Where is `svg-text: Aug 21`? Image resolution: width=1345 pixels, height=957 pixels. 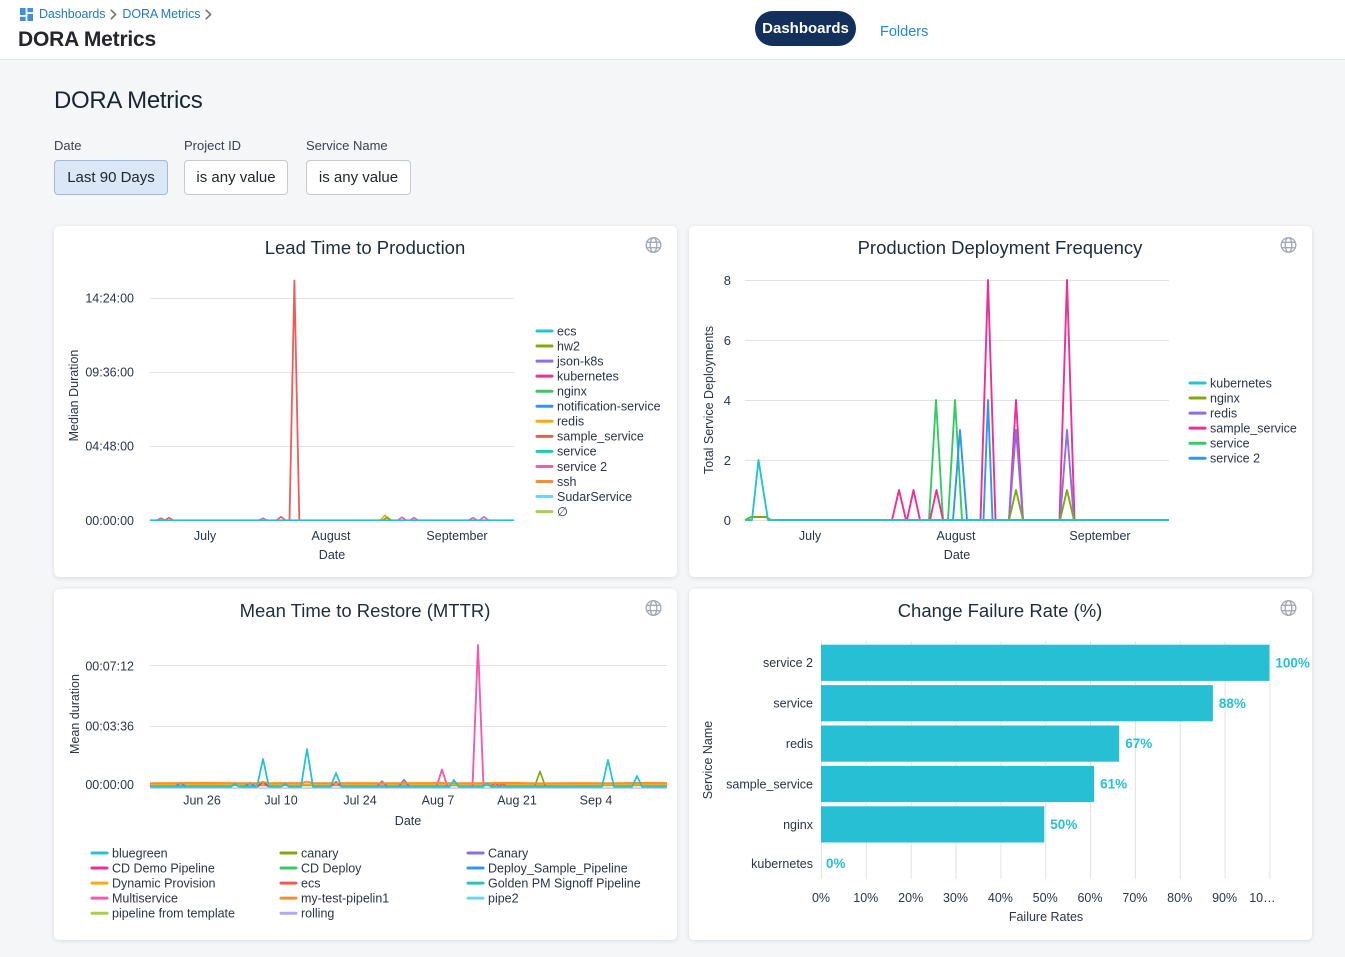
svg-text: Aug 21 is located at coordinates (517, 801).